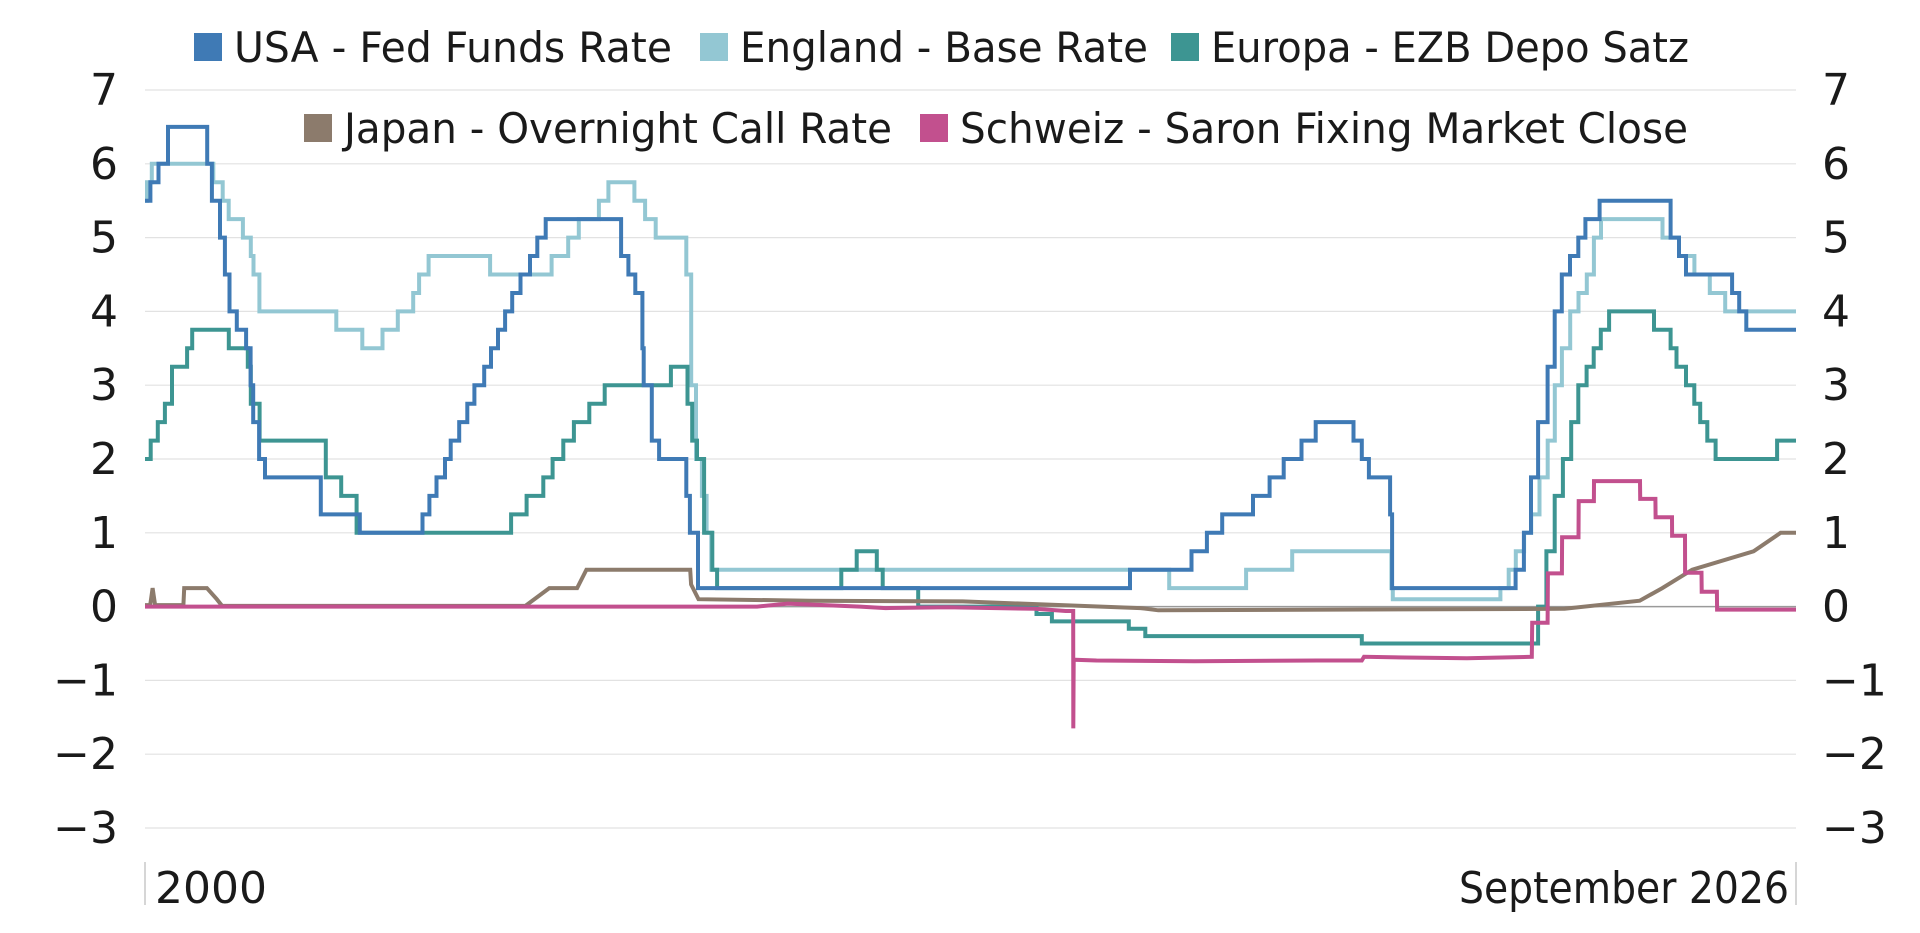 This screenshot has height=933, width=1920. What do you see at coordinates (1836, 164) in the screenshot?
I see `y-tick-label-right: 6` at bounding box center [1836, 164].